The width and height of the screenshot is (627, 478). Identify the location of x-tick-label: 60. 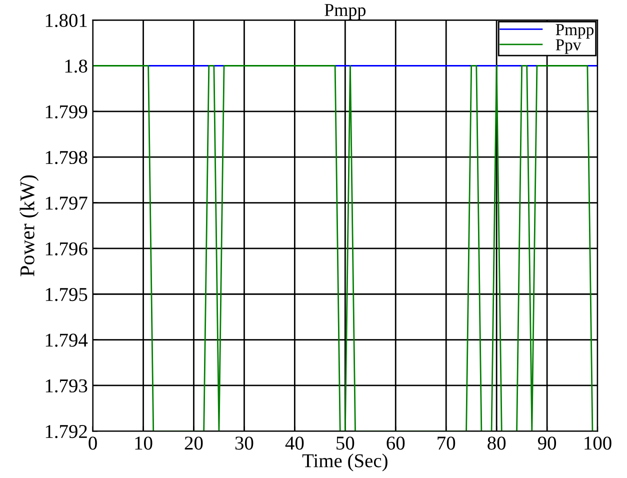
(395, 443).